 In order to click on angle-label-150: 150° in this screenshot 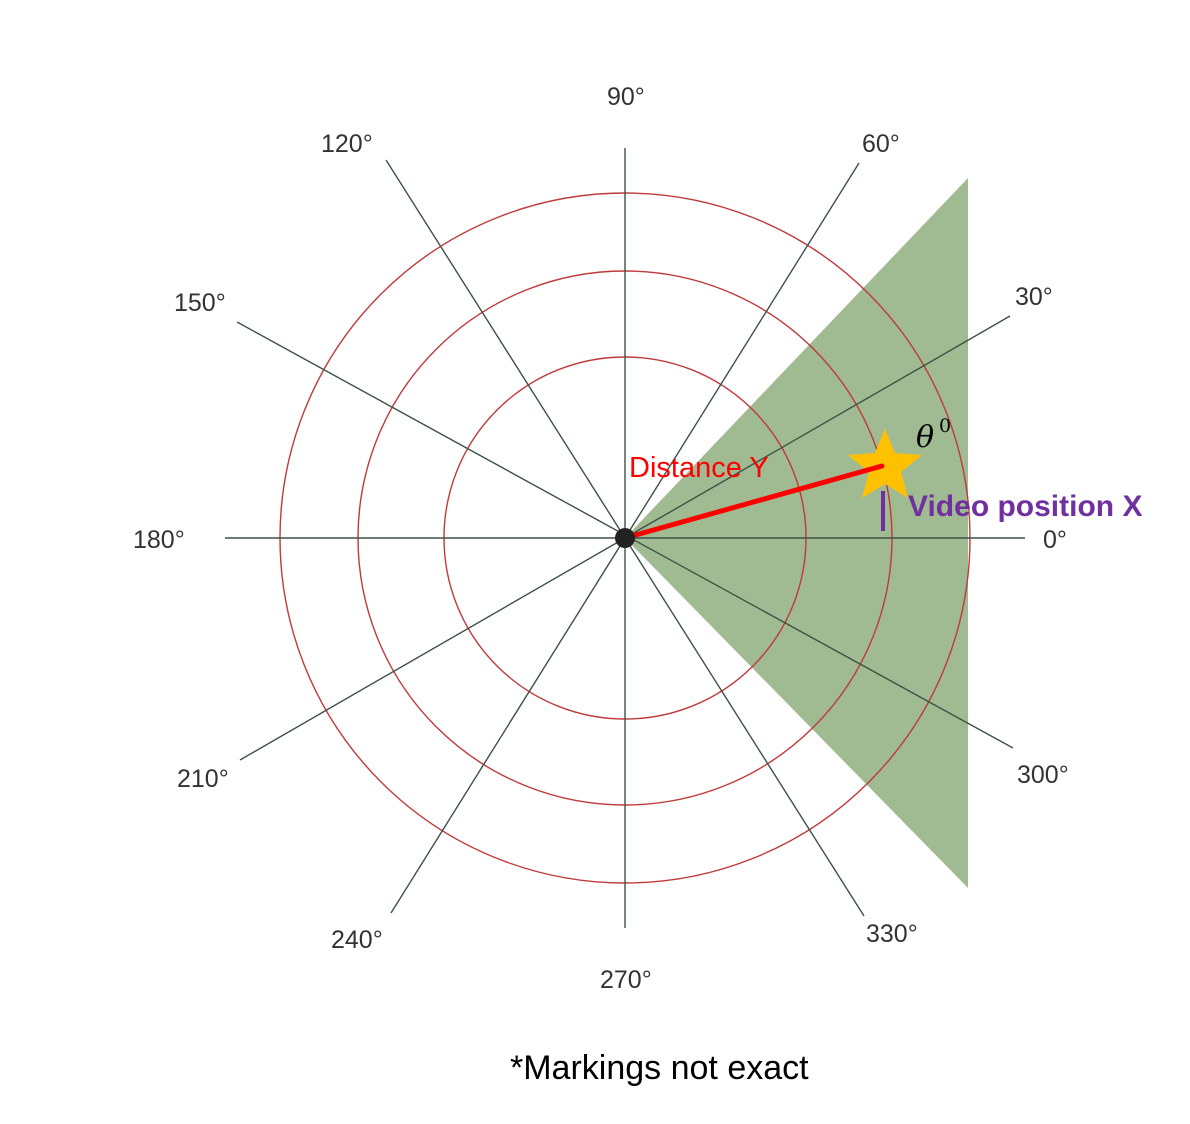, I will do `click(200, 303)`.